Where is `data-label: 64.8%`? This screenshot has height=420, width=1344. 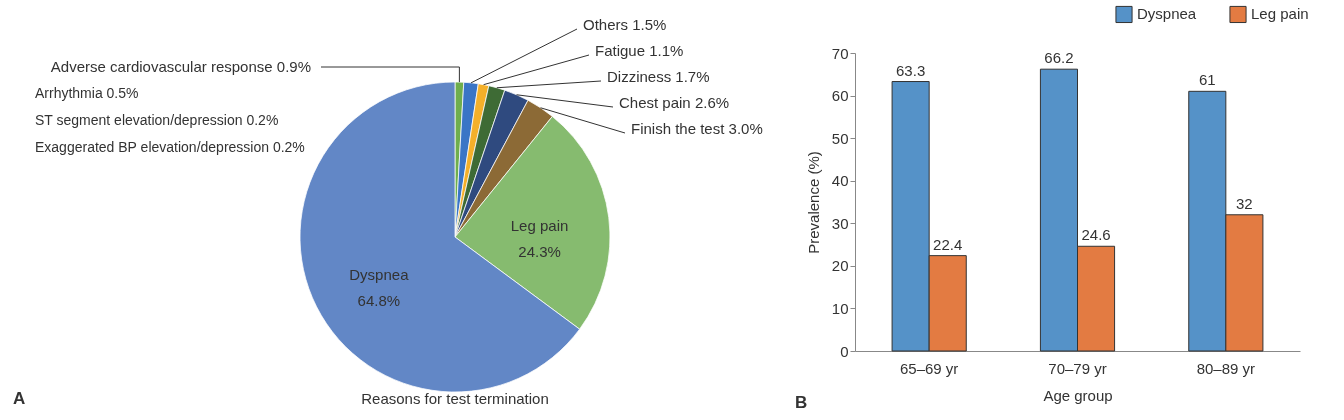 data-label: 64.8% is located at coordinates (379, 301).